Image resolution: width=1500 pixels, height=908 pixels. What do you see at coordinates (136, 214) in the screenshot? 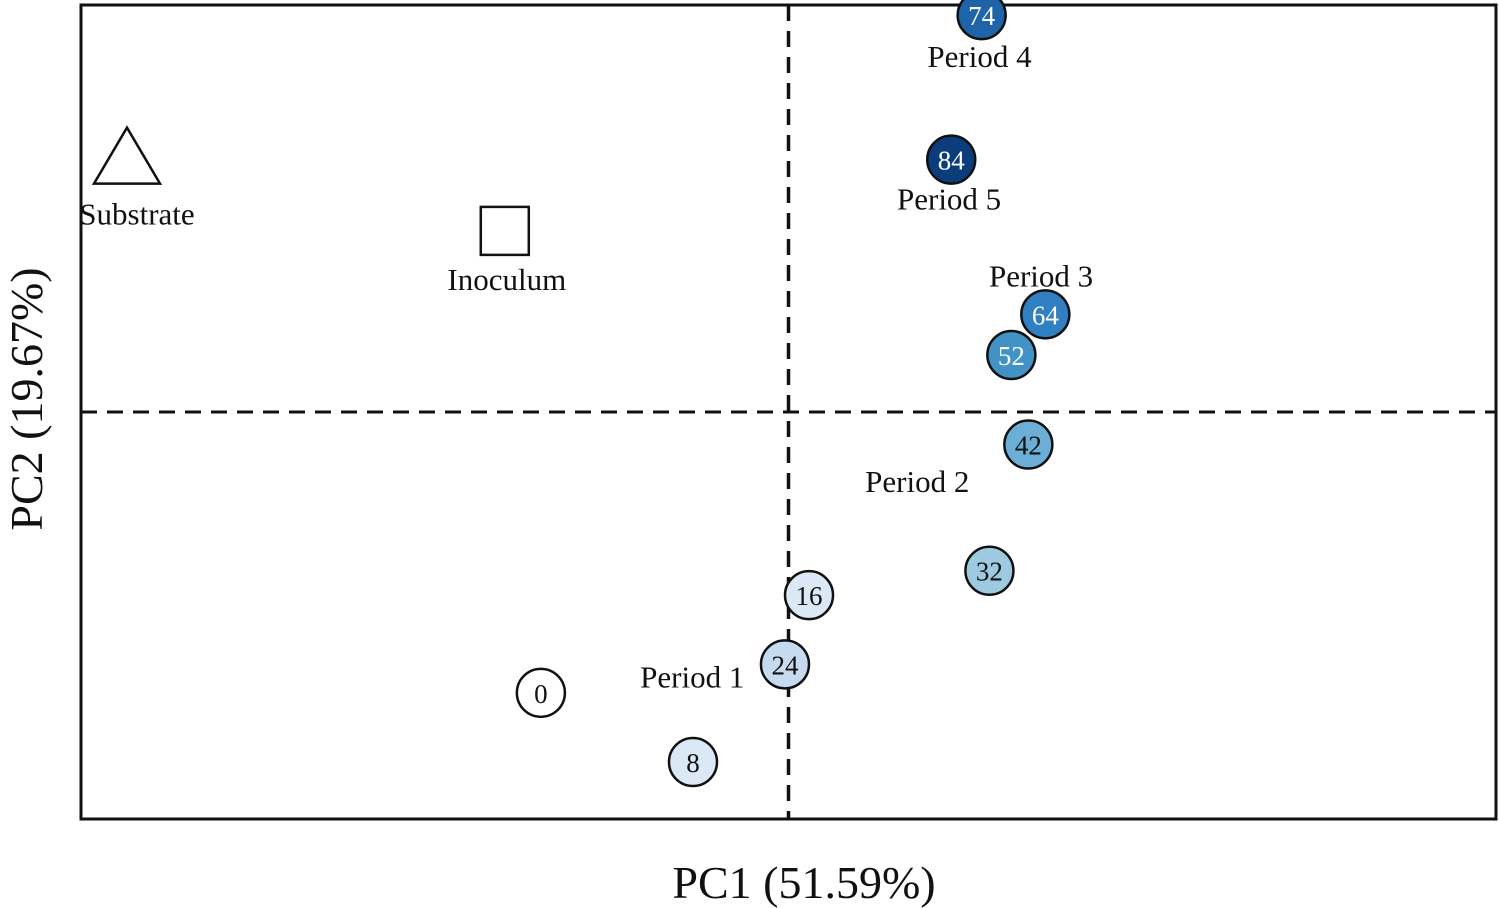
I see `substrate-label: Substrate` at bounding box center [136, 214].